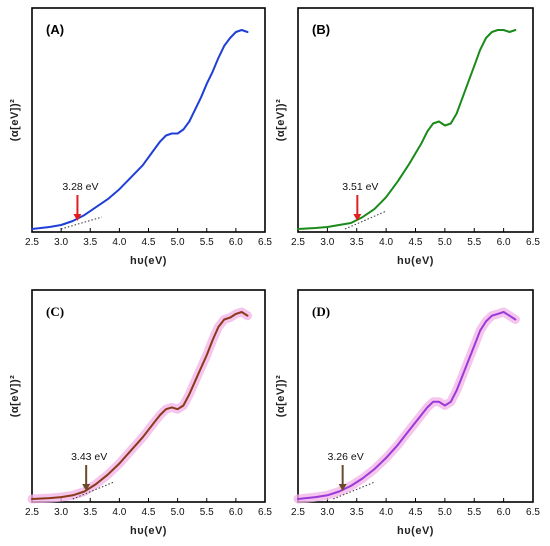 The width and height of the screenshot is (550, 546). What do you see at coordinates (321, 311) in the screenshot?
I see `panel-label: (D)` at bounding box center [321, 311].